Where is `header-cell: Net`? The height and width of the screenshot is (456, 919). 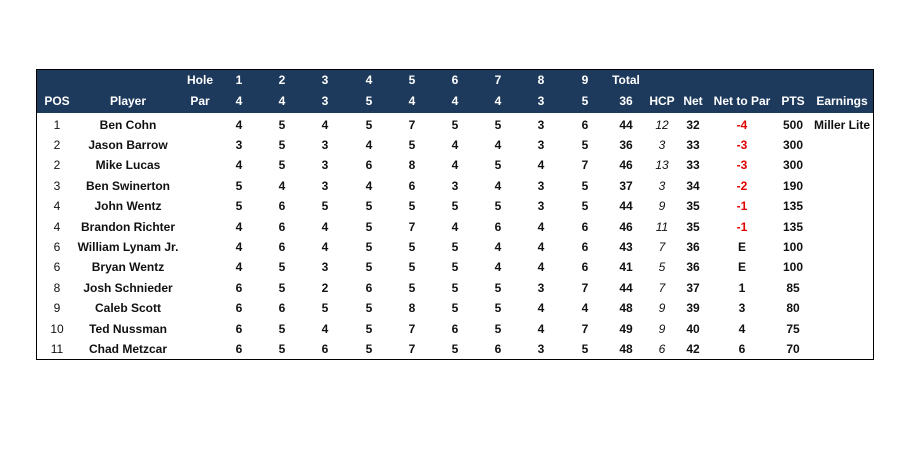 header-cell: Net is located at coordinates (693, 101).